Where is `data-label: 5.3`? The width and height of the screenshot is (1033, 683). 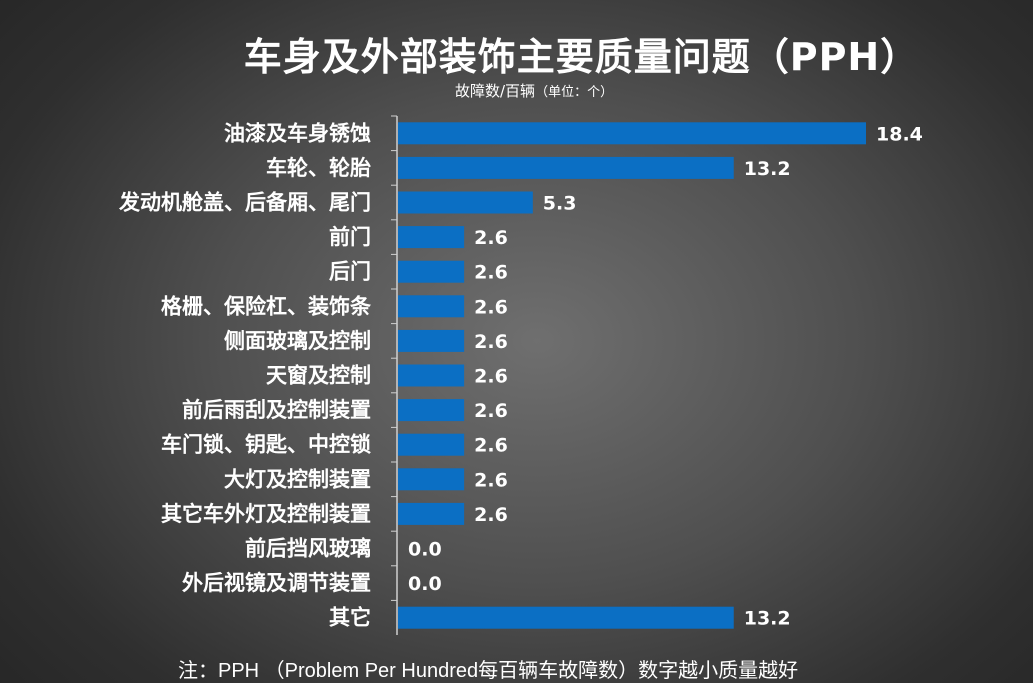
data-label: 5.3 is located at coordinates (560, 204).